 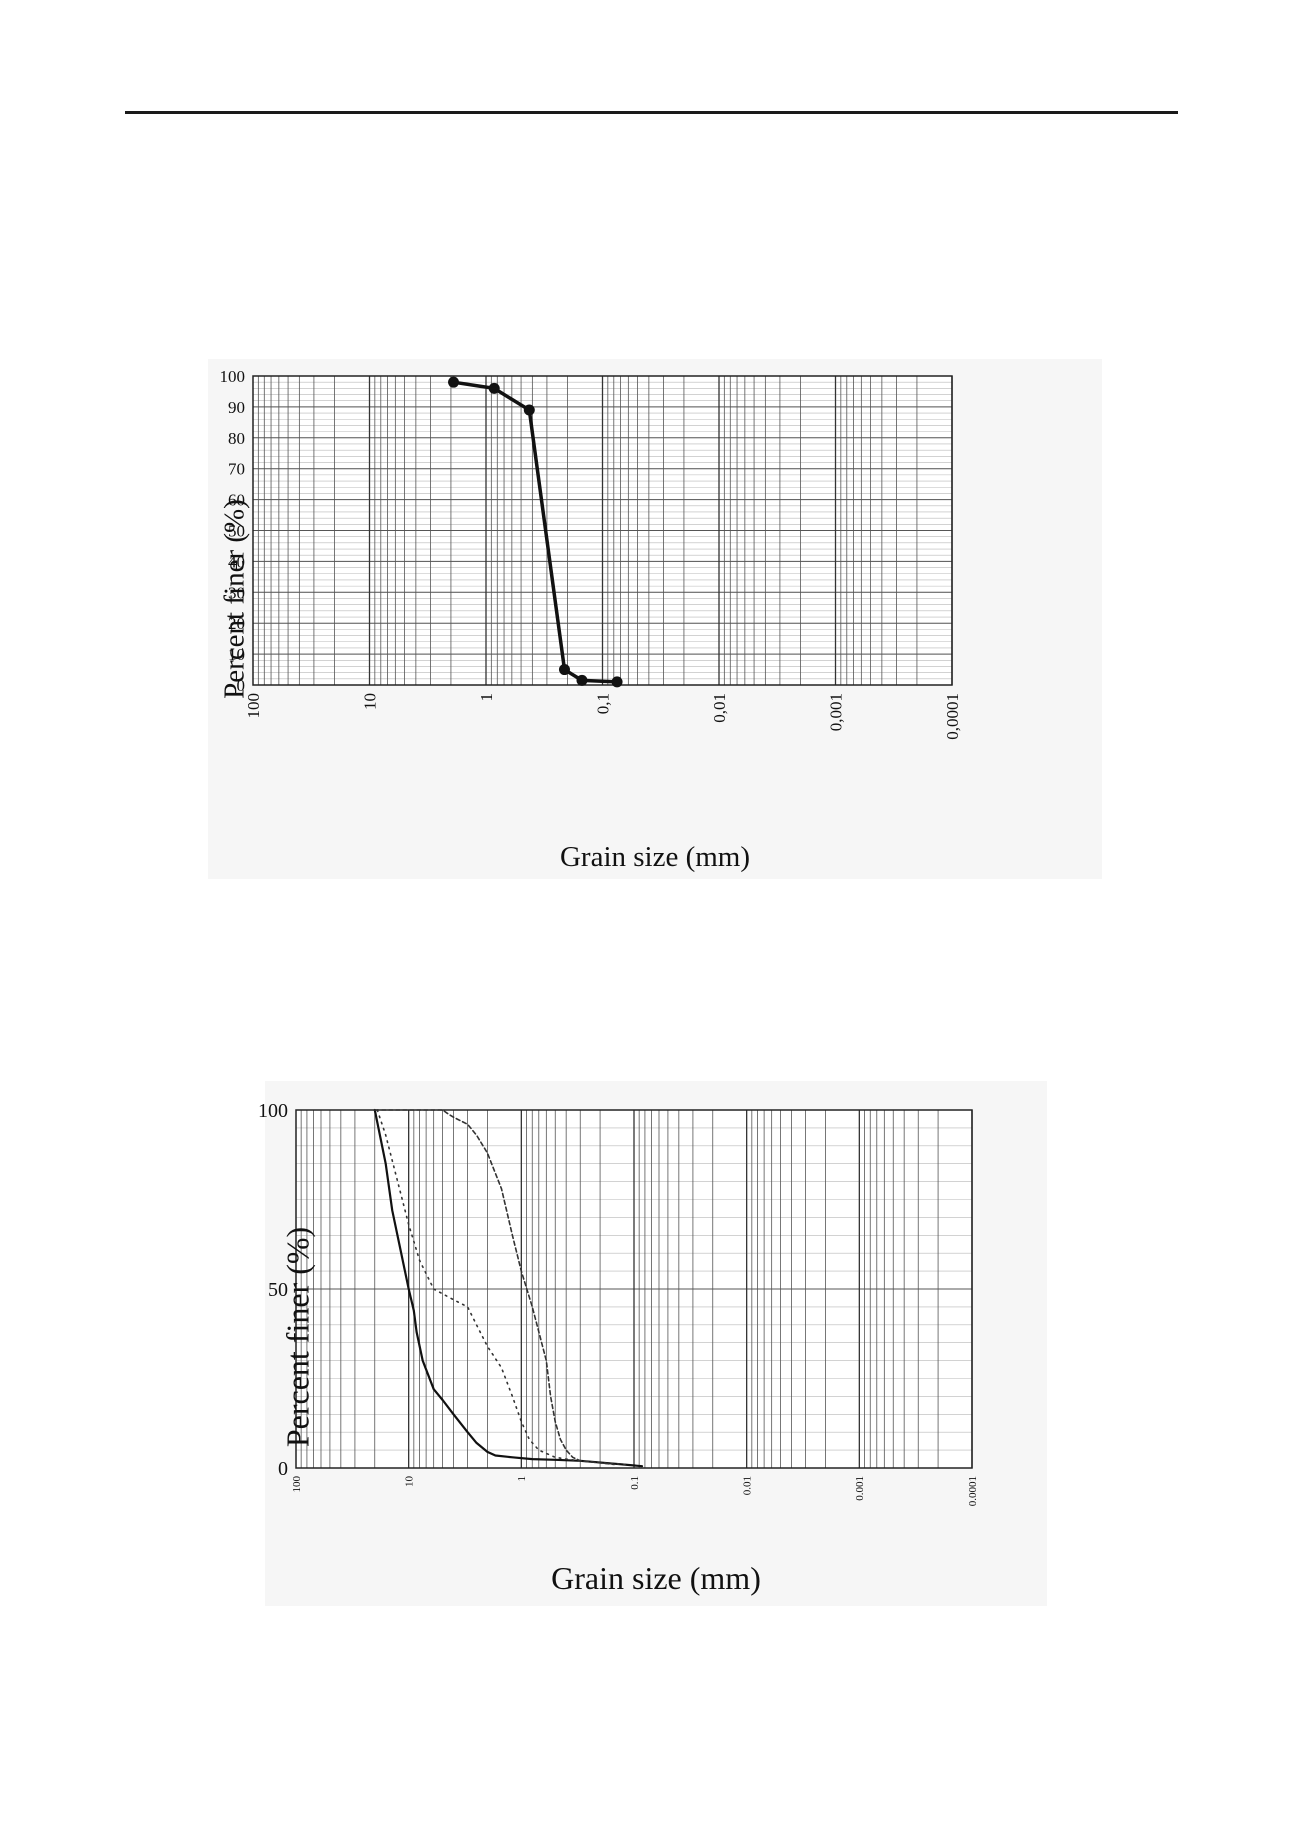 I want to click on chart-2-series-1-line, so click(x=508, y=1288).